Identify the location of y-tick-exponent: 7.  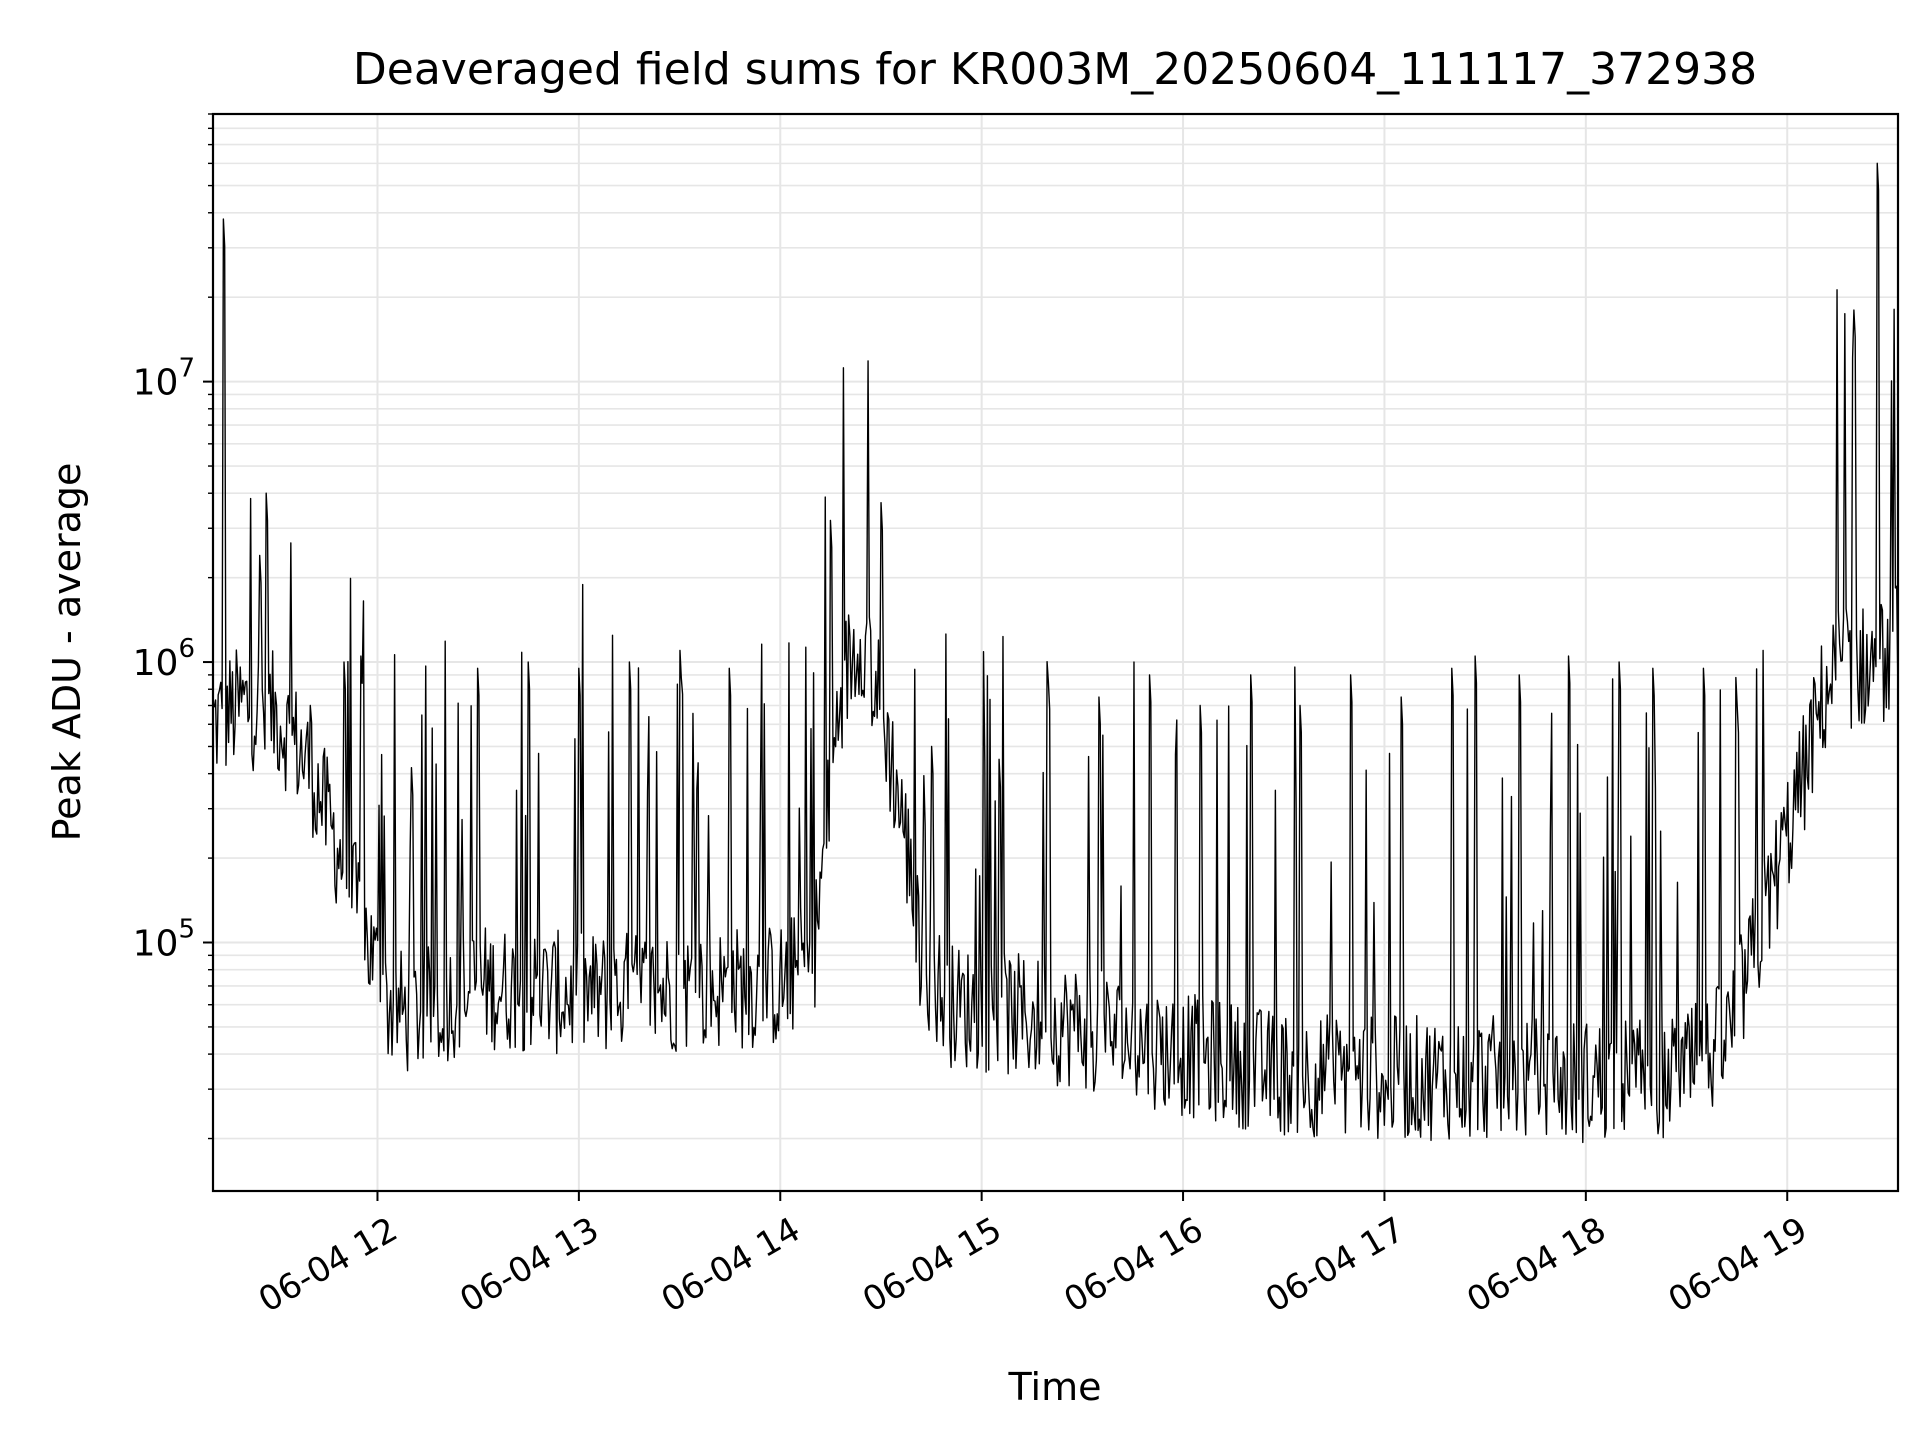
(186, 369).